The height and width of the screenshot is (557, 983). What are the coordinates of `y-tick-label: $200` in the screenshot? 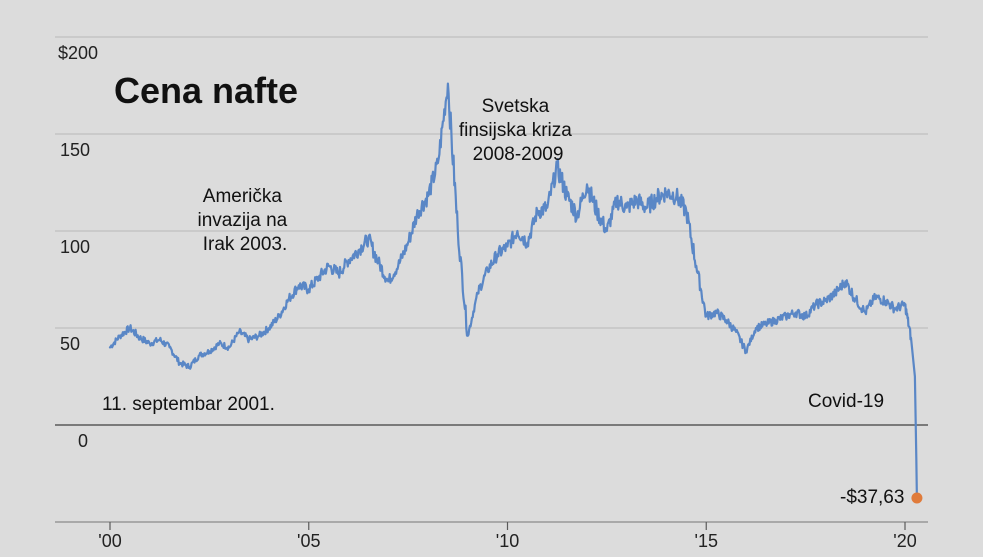 It's located at (78, 53).